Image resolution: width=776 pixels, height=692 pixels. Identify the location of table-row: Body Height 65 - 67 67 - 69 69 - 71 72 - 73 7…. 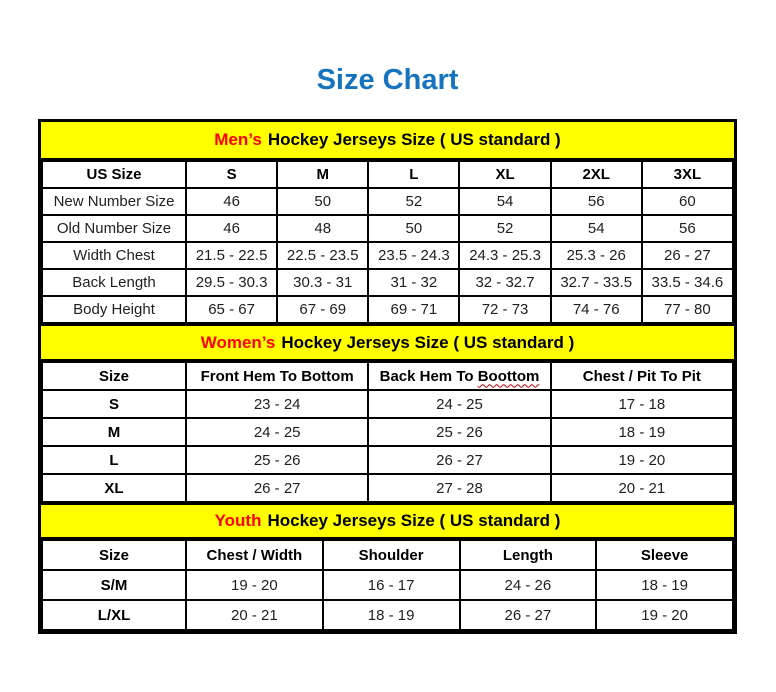
(388, 309).